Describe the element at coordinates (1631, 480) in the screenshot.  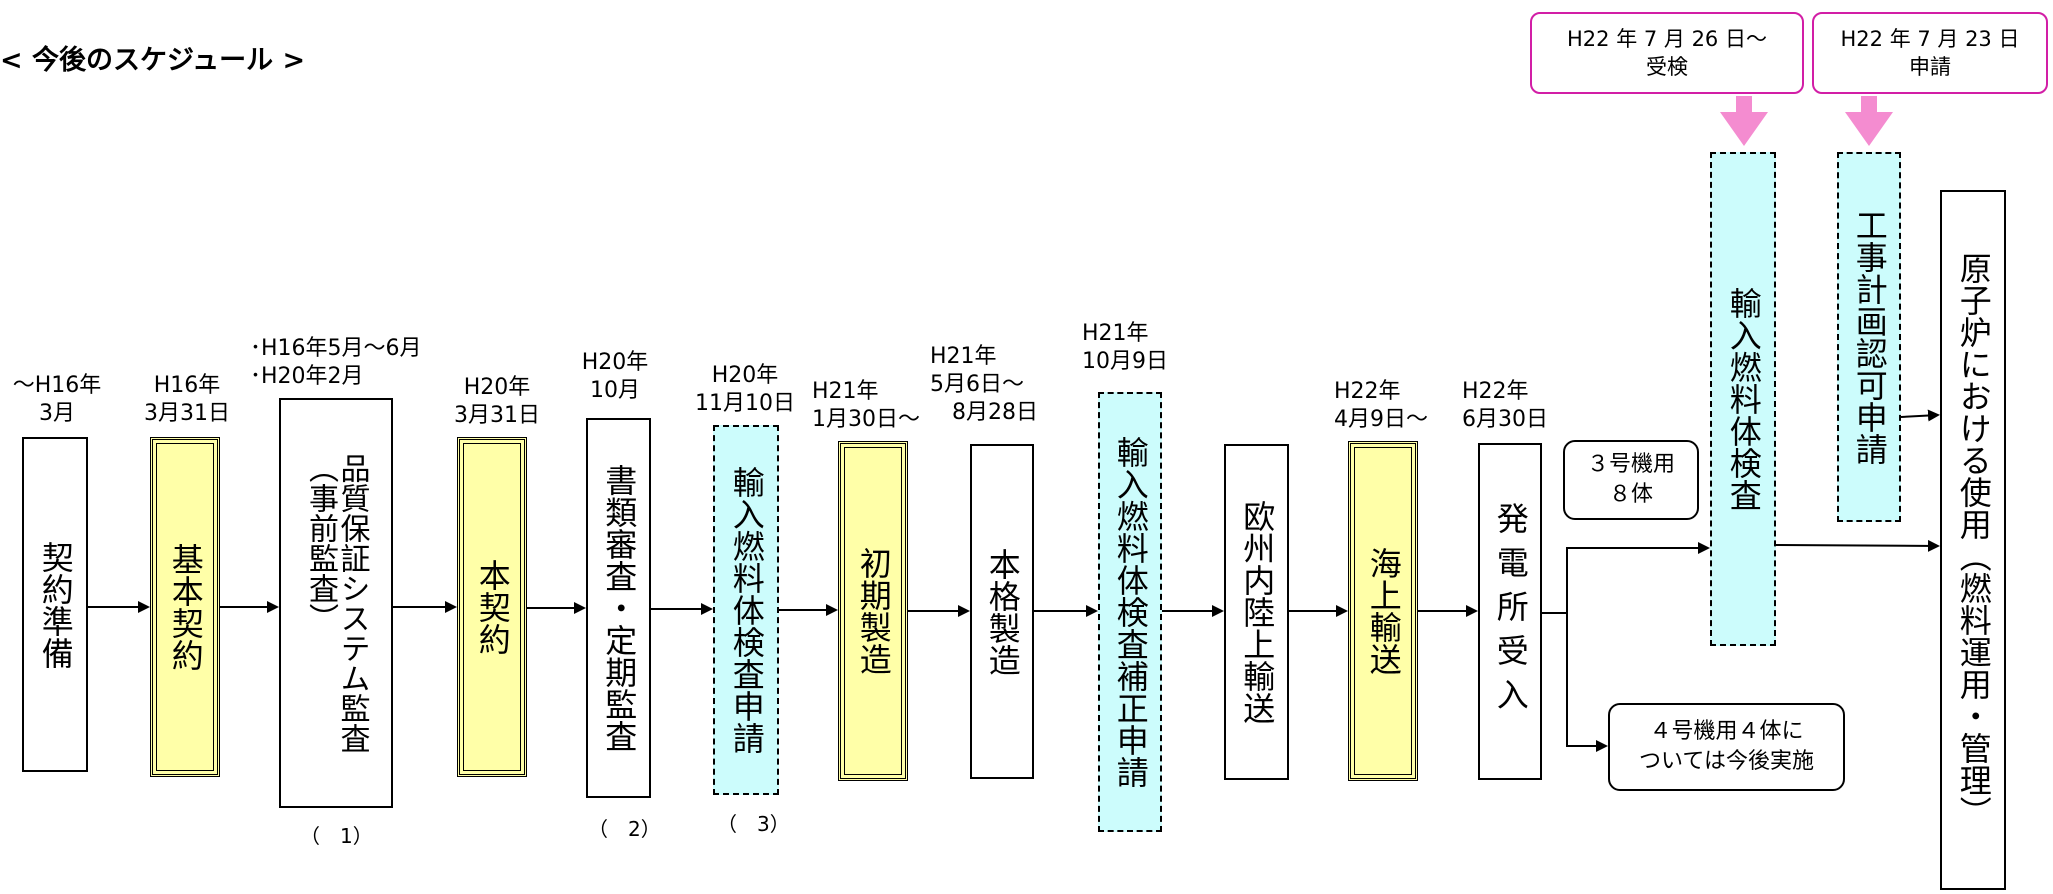
I see `unit3-label: ３号機用 ８体` at that location.